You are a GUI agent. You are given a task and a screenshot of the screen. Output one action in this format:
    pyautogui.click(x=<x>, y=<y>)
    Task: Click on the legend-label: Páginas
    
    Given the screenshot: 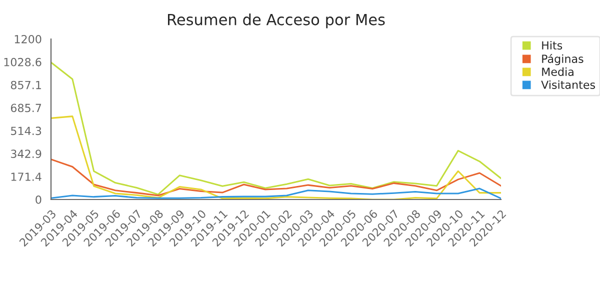 What is the action you would take?
    pyautogui.click(x=563, y=60)
    